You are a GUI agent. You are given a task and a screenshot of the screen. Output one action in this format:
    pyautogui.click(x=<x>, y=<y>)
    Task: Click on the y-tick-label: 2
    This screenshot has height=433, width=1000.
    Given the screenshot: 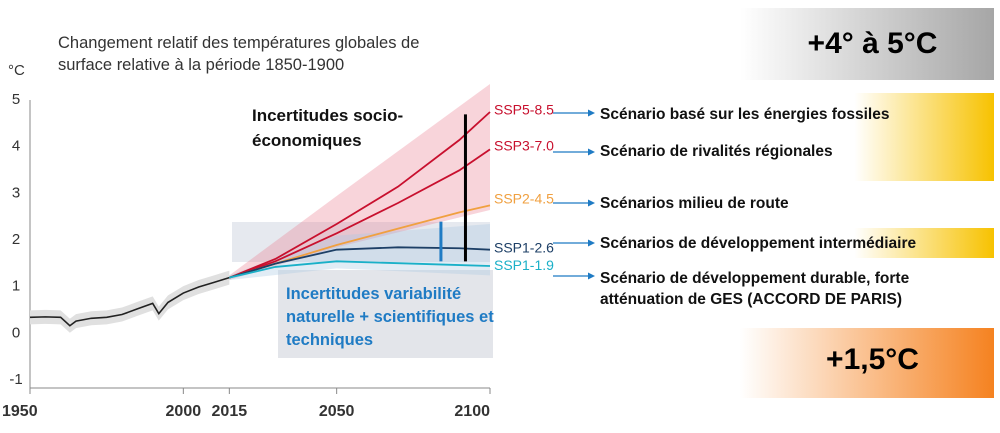 What is the action you would take?
    pyautogui.click(x=16, y=239)
    